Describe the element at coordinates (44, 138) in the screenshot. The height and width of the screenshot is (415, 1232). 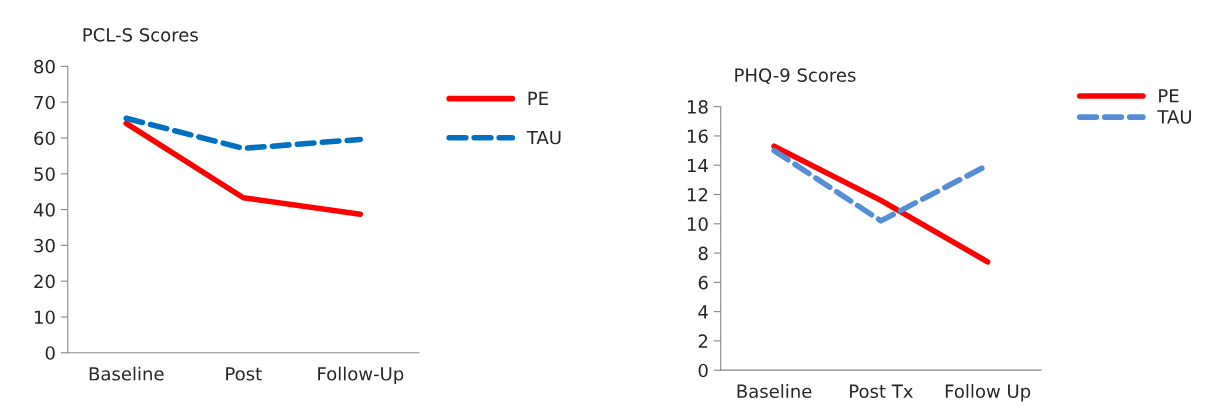
I see `y-tick-label: 60` at that location.